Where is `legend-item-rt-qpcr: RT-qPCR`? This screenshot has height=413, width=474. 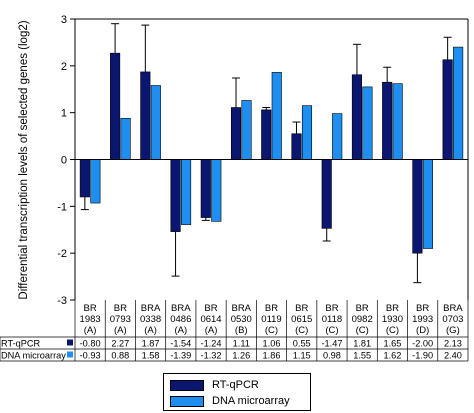
legend-item-rt-qpcr: RT-qPCR is located at coordinates (214, 385).